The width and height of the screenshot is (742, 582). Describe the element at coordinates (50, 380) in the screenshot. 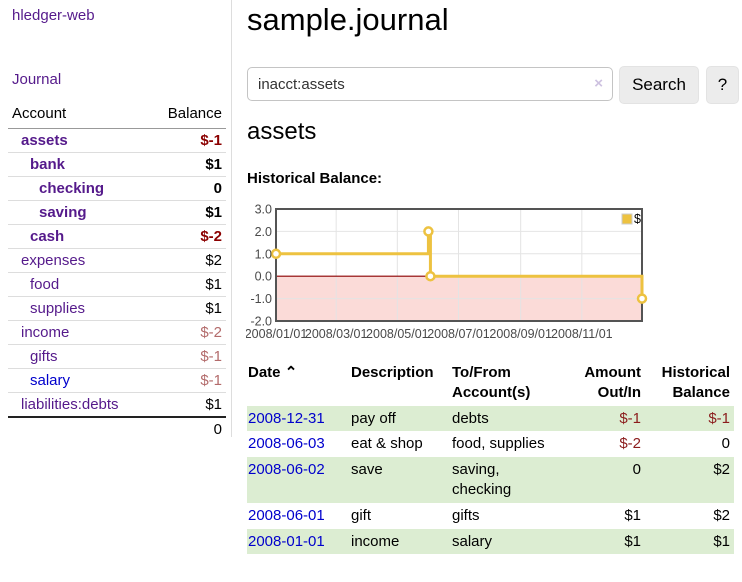

I see `account-link-salary: salary` at that location.